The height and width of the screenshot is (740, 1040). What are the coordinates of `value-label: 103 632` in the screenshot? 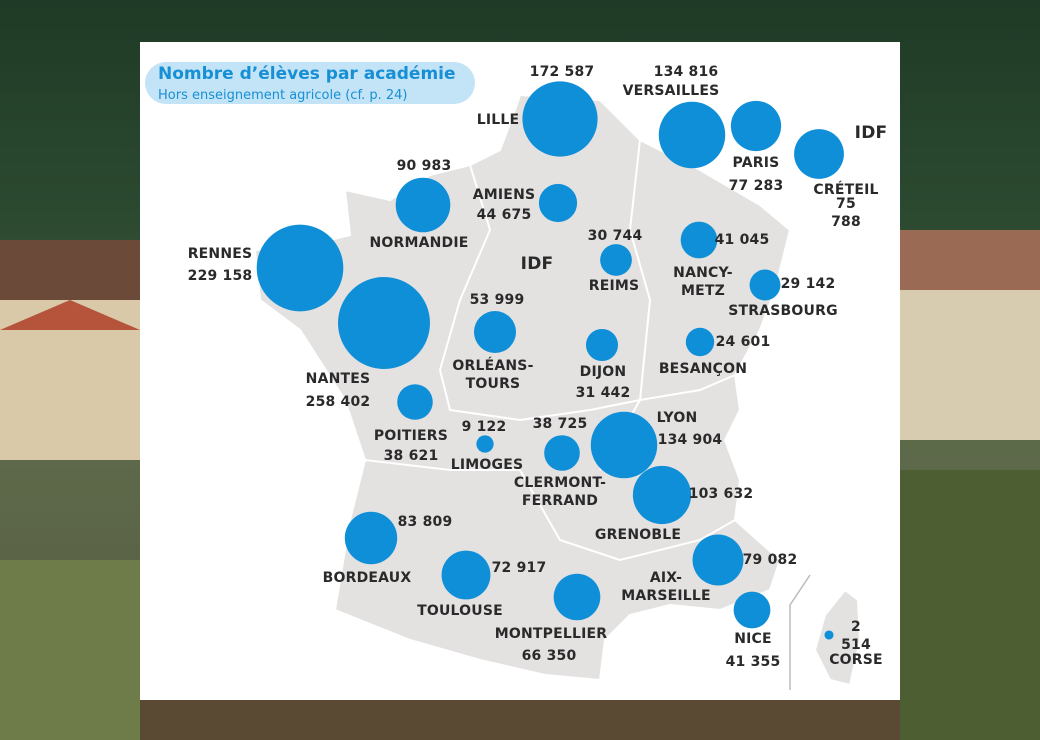 It's located at (721, 494).